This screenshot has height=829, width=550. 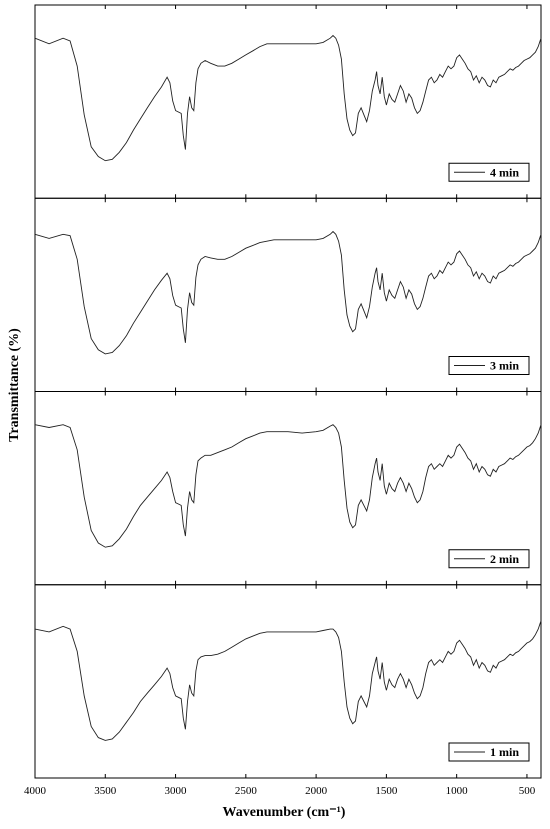 I want to click on legend-label: 2 min, so click(x=504, y=559).